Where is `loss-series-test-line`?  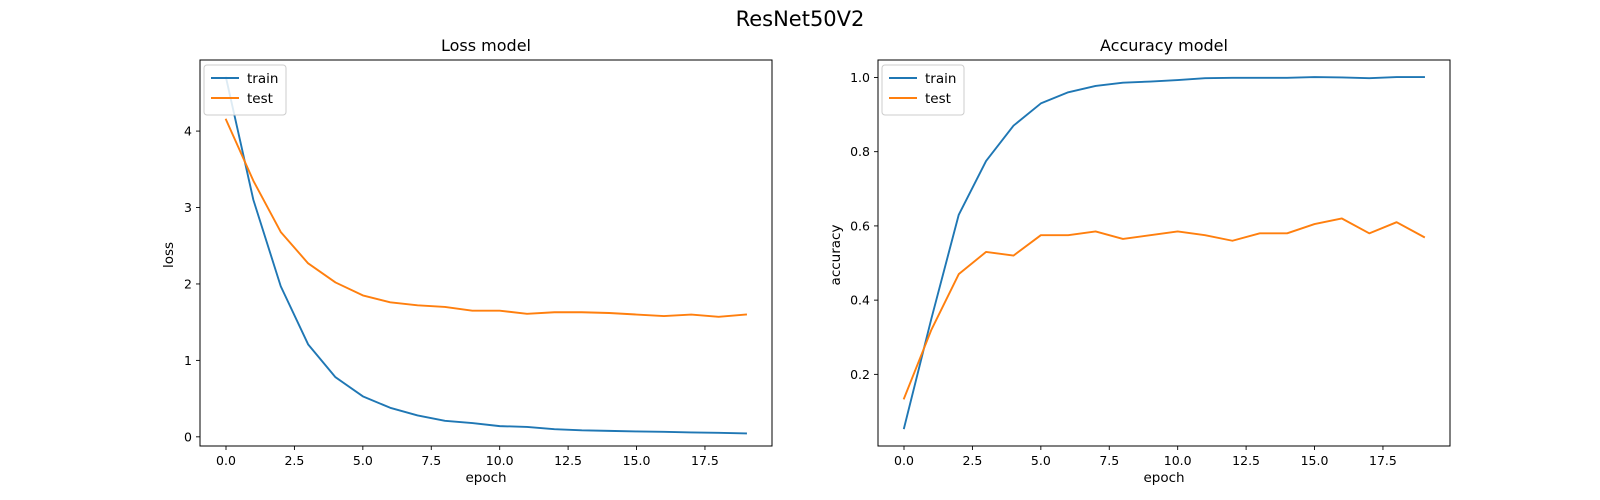
loss-series-test-line is located at coordinates (486, 218).